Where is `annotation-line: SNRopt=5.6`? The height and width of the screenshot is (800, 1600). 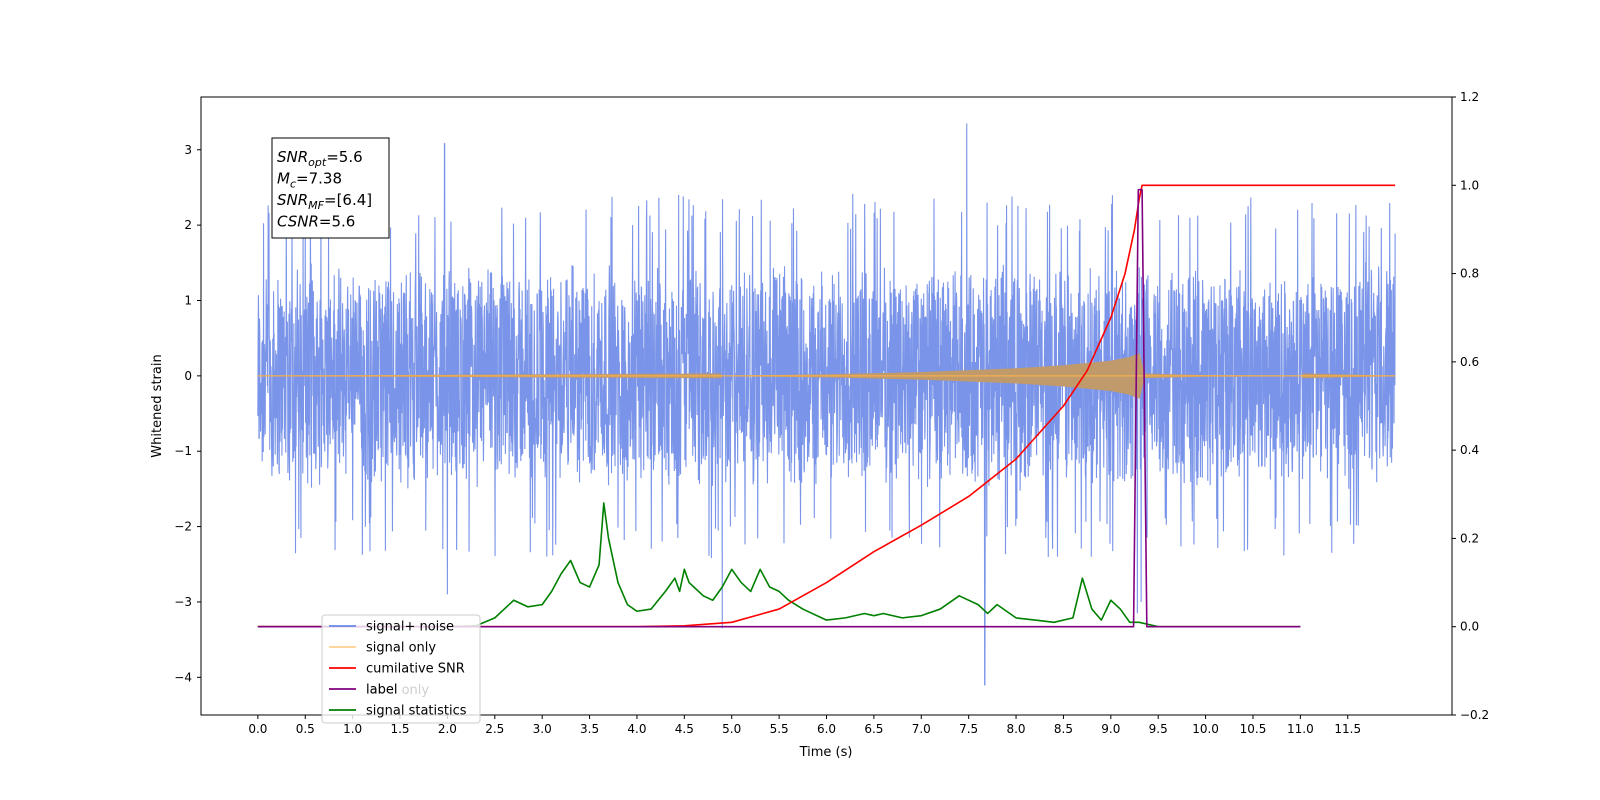
annotation-line: SNRopt=5.6 is located at coordinates (320, 158).